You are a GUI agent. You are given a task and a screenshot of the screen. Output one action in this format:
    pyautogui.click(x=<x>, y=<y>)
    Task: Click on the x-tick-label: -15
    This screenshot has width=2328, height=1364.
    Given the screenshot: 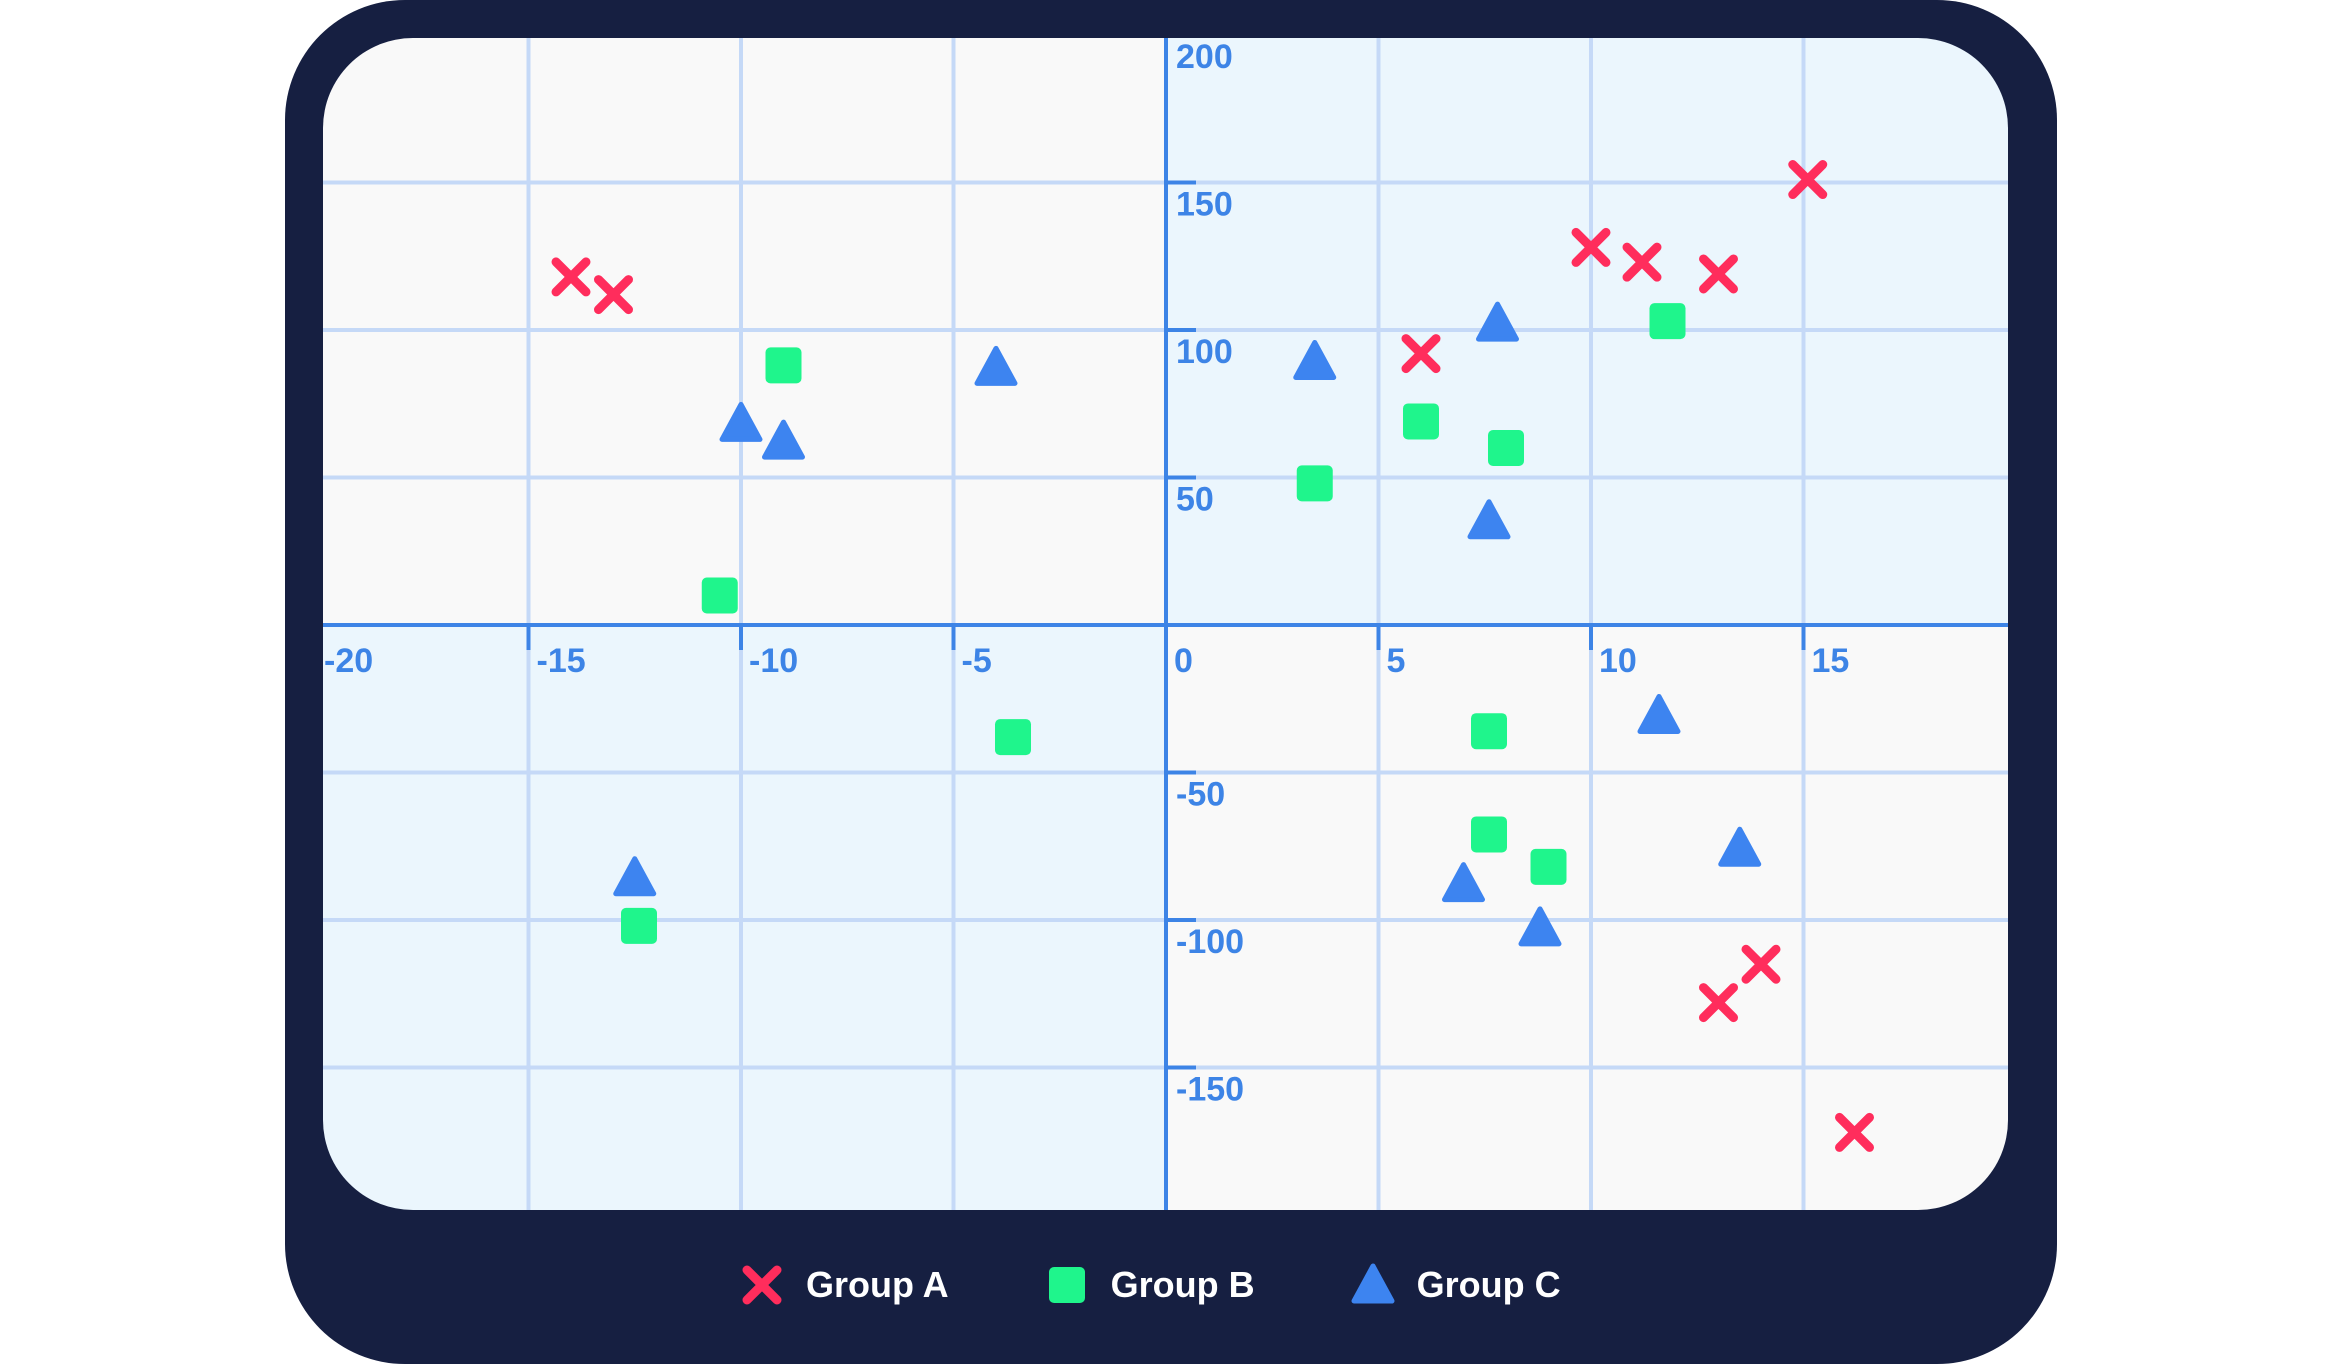 What is the action you would take?
    pyautogui.click(x=561, y=661)
    